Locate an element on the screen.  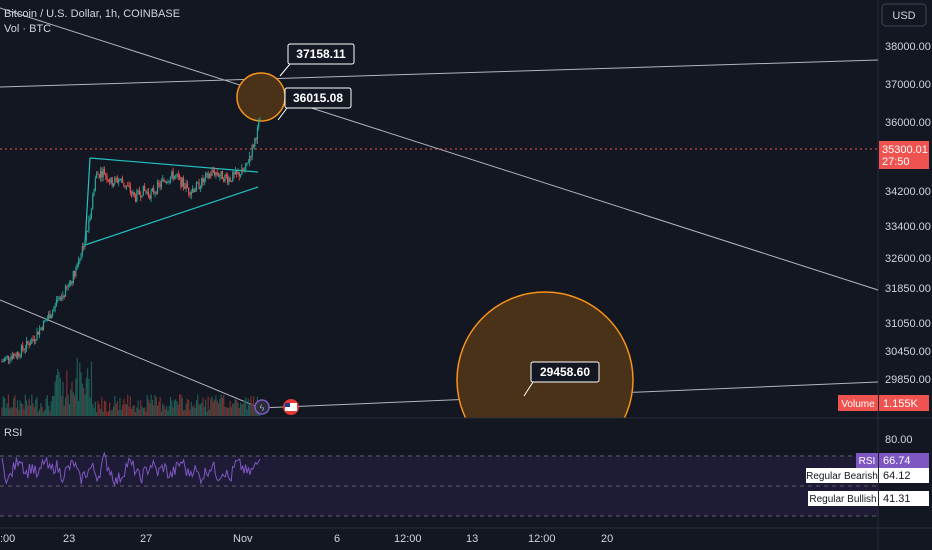
time-tick: 20 is located at coordinates (607, 539).